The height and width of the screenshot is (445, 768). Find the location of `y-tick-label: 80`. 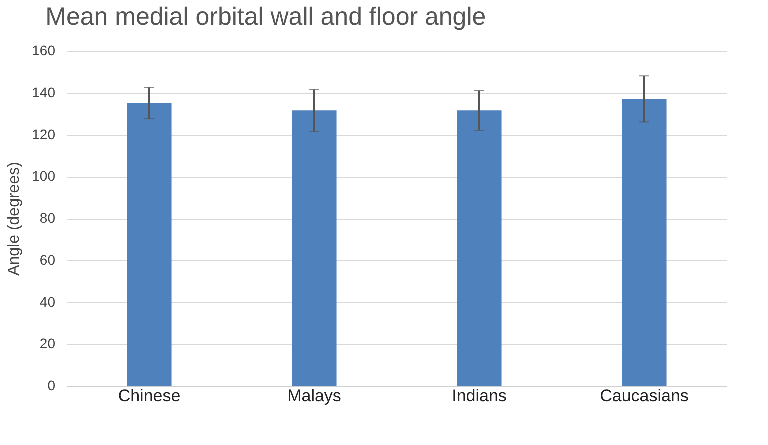

y-tick-label: 80 is located at coordinates (48, 218).